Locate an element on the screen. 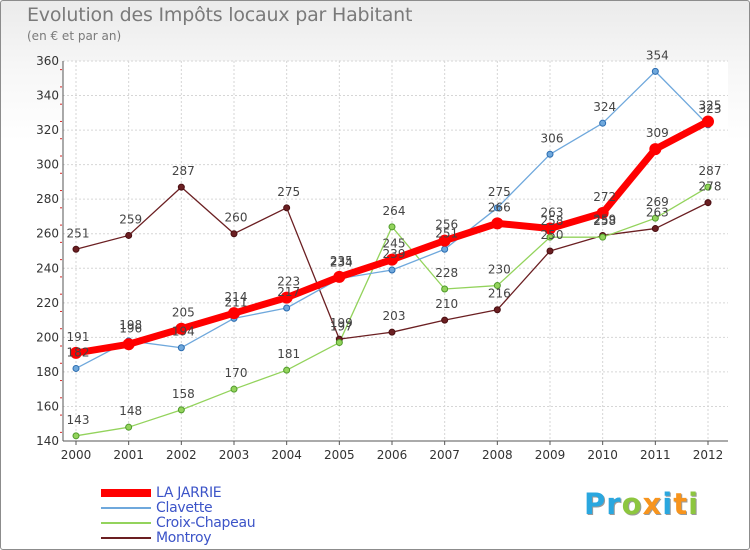  data-label-la-jarrie: 266 is located at coordinates (499, 207).